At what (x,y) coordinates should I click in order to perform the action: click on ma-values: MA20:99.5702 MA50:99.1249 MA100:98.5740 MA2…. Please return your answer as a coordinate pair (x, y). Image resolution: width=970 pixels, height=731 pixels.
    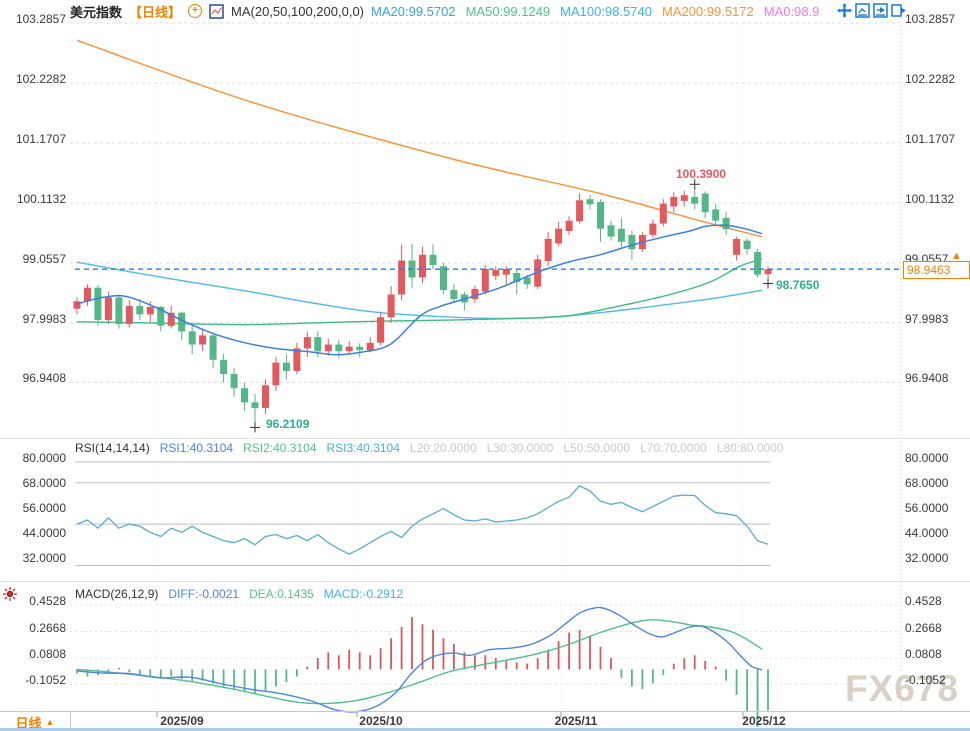
    Looking at the image, I should click on (595, 11).